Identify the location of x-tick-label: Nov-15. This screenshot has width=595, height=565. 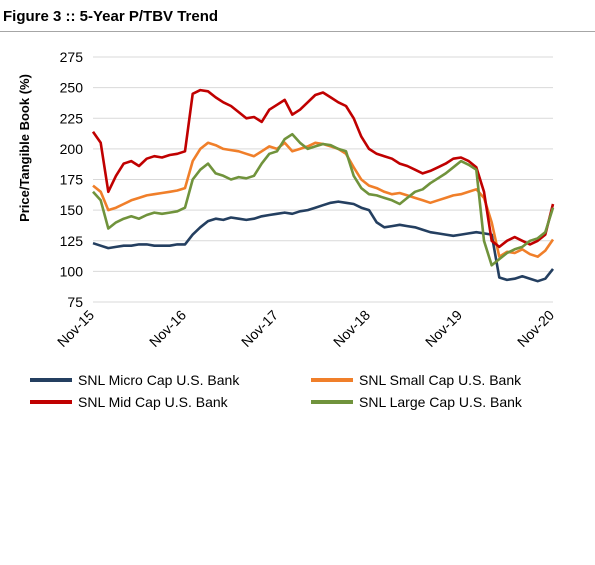
(75, 328).